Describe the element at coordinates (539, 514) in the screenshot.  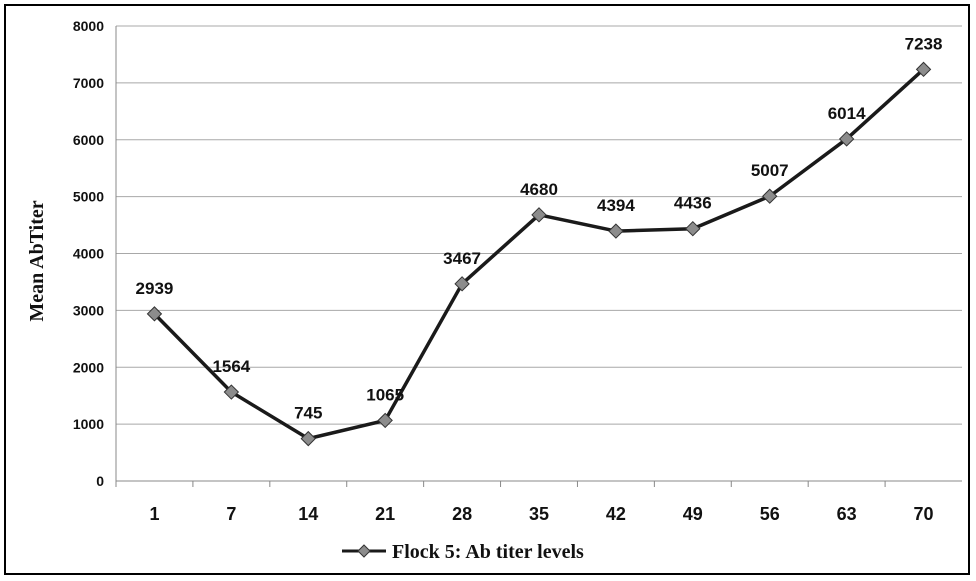
I see `x-tick-label: 35` at that location.